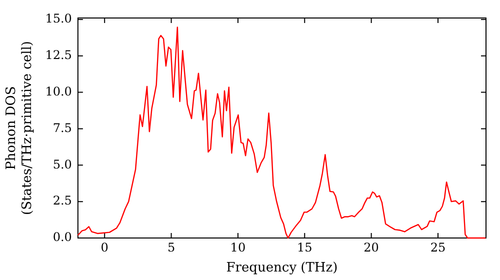  What do you see at coordinates (58, 55) in the screenshot?
I see `y-tick-label: 12.5` at bounding box center [58, 55].